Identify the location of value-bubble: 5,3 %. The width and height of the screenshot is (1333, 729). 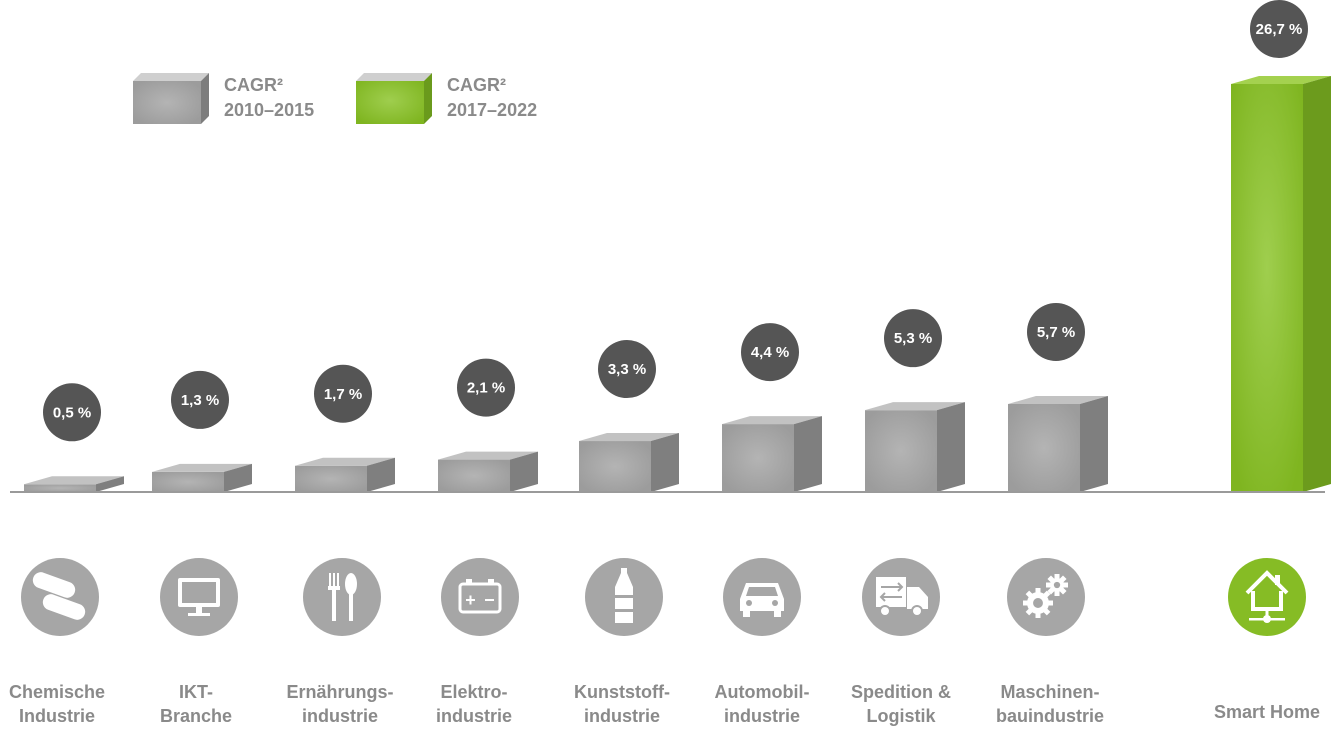
(913, 338).